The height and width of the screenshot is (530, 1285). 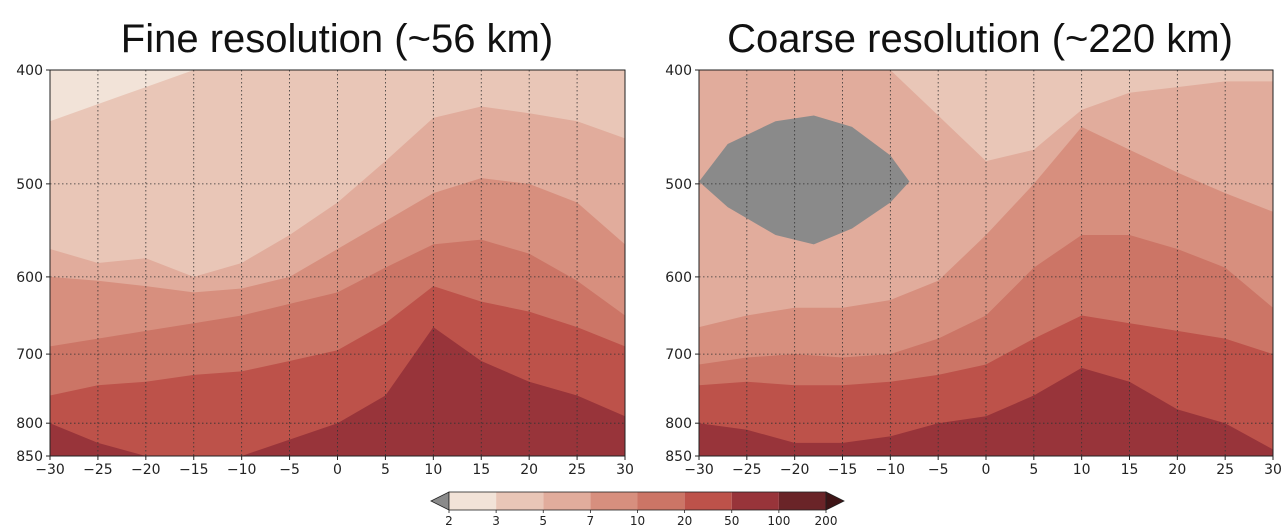 I want to click on colorbar-tick-label: 5, so click(x=543, y=521).